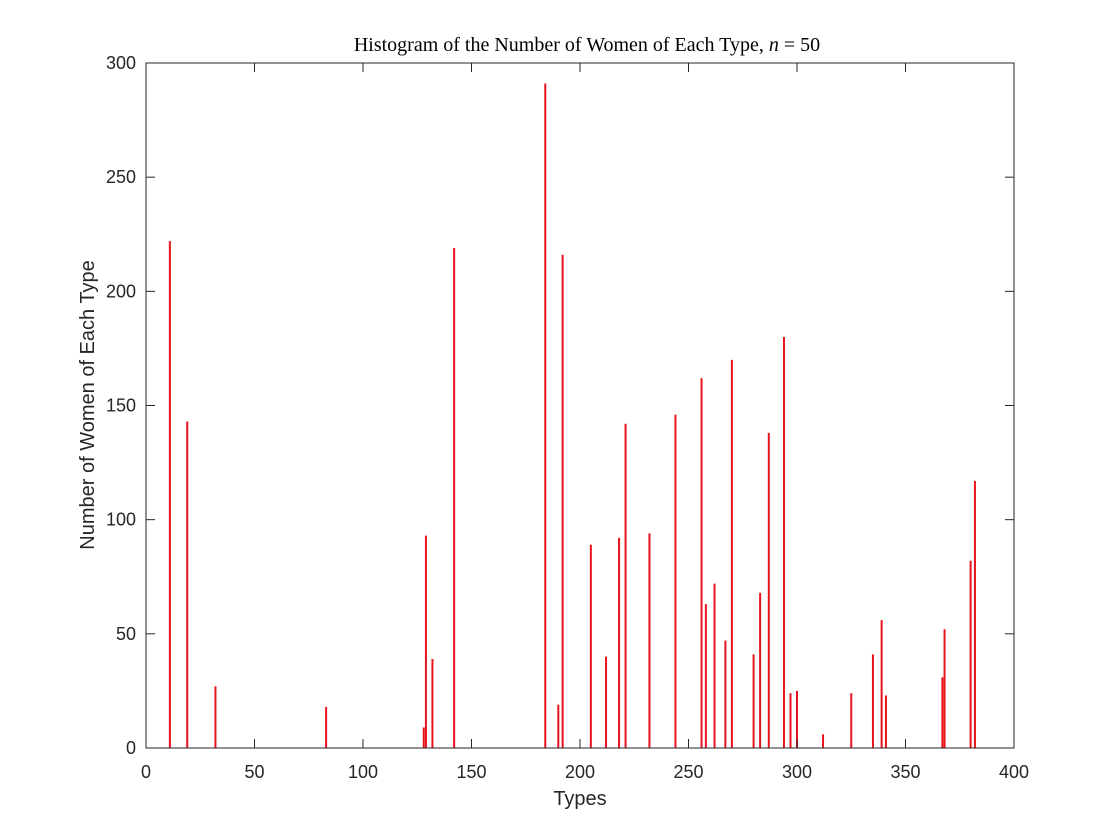  What do you see at coordinates (799, 45) in the screenshot?
I see `chart-title-math-rest: = 50` at bounding box center [799, 45].